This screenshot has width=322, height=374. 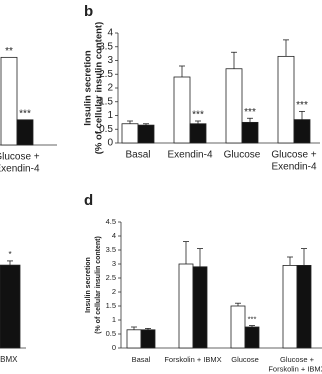 What do you see at coordinates (9, 51) in the screenshot?
I see `significance-label: **` at bounding box center [9, 51].